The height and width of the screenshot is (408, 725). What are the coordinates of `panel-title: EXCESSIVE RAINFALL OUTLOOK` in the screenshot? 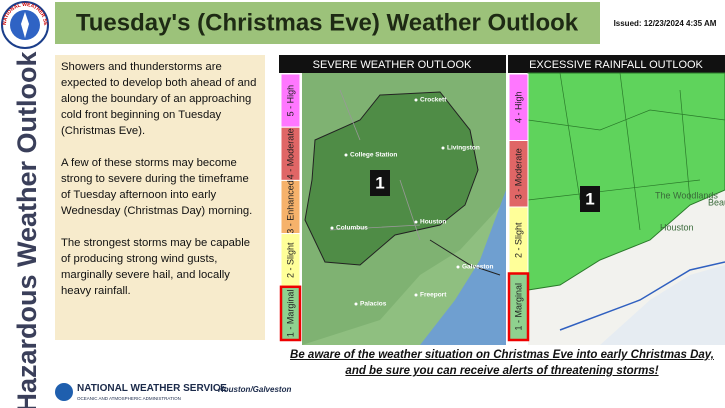 It's located at (616, 65).